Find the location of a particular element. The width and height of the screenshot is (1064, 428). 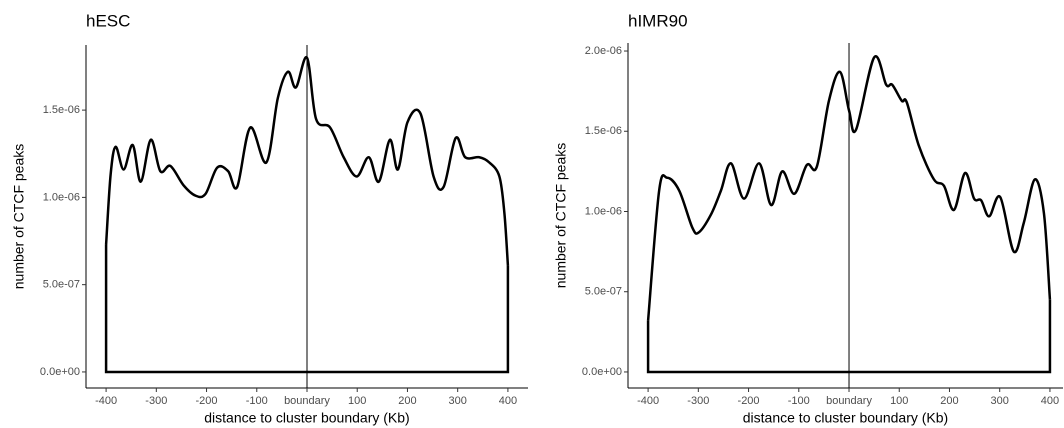

panel-title: hESC is located at coordinates (108, 20).